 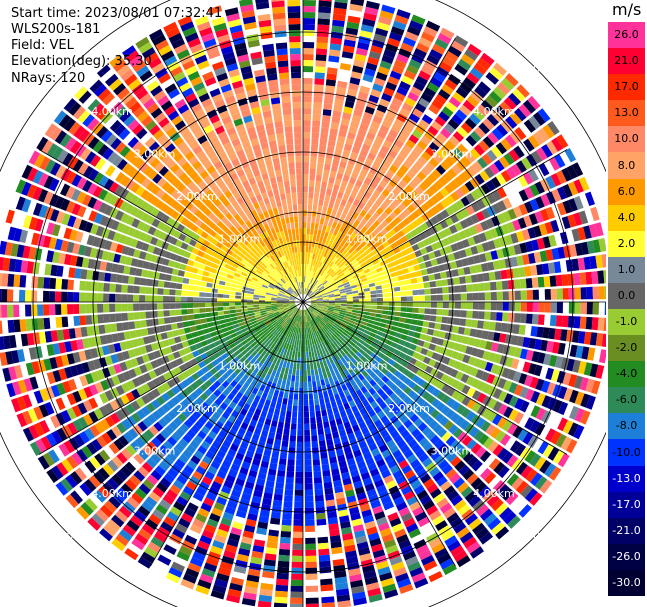 I want to click on colorbar-tick-label: -30.0, so click(x=626, y=582).